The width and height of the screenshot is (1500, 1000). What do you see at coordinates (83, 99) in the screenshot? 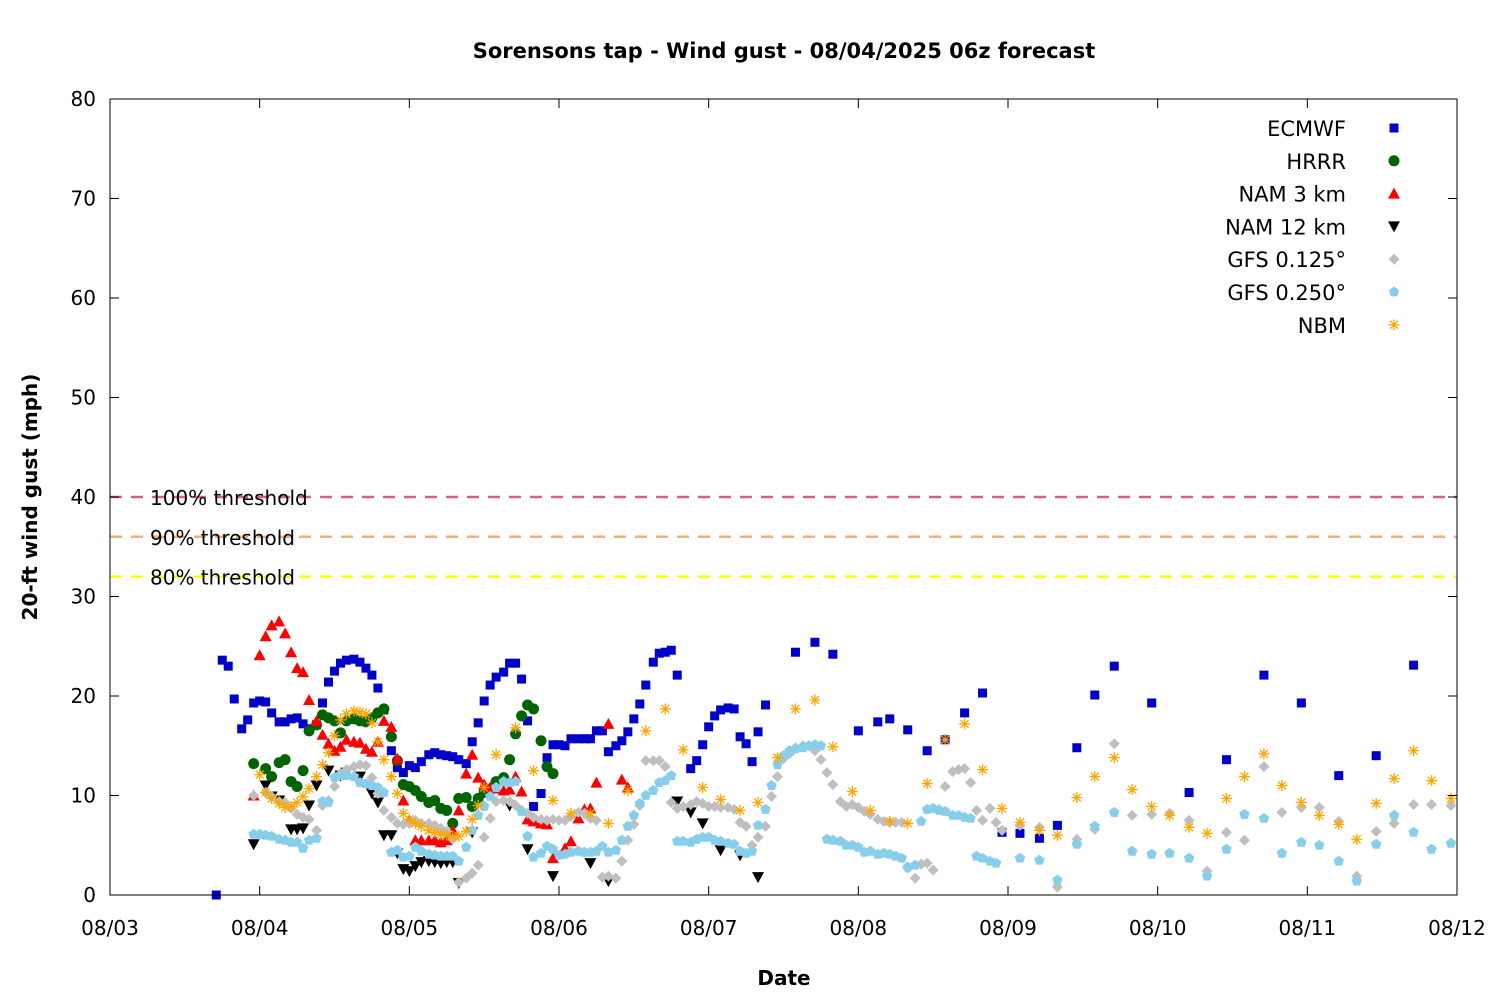
I see `y-tick-label: 80` at bounding box center [83, 99].